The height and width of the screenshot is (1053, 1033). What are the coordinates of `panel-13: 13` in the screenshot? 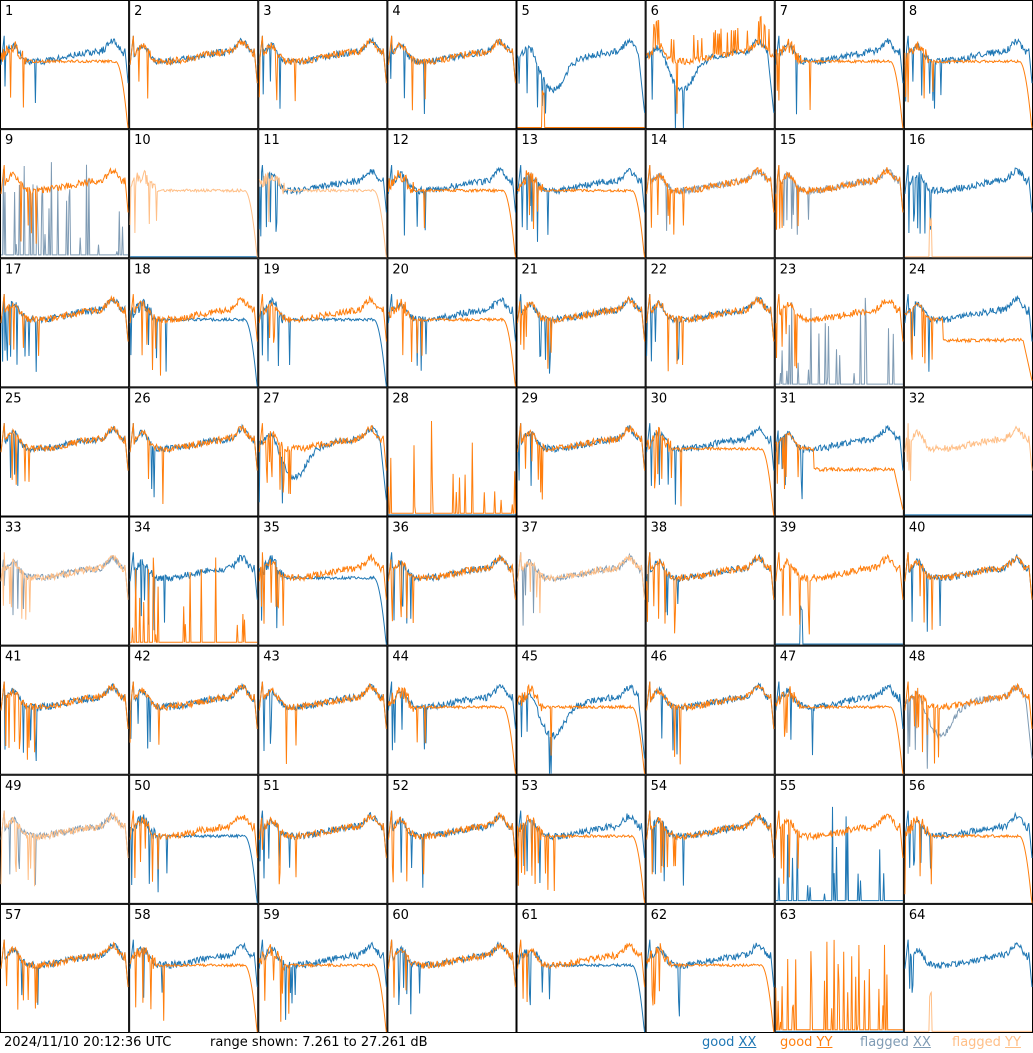 It's located at (581, 194).